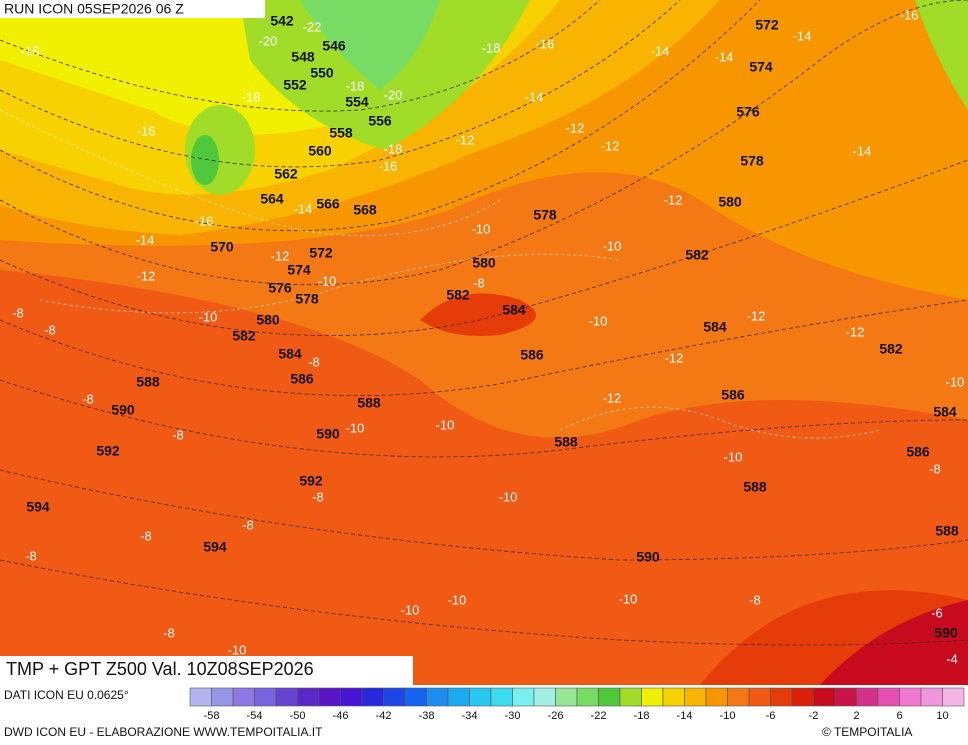 The height and width of the screenshot is (745, 968). I want to click on height-label: 574, so click(761, 67).